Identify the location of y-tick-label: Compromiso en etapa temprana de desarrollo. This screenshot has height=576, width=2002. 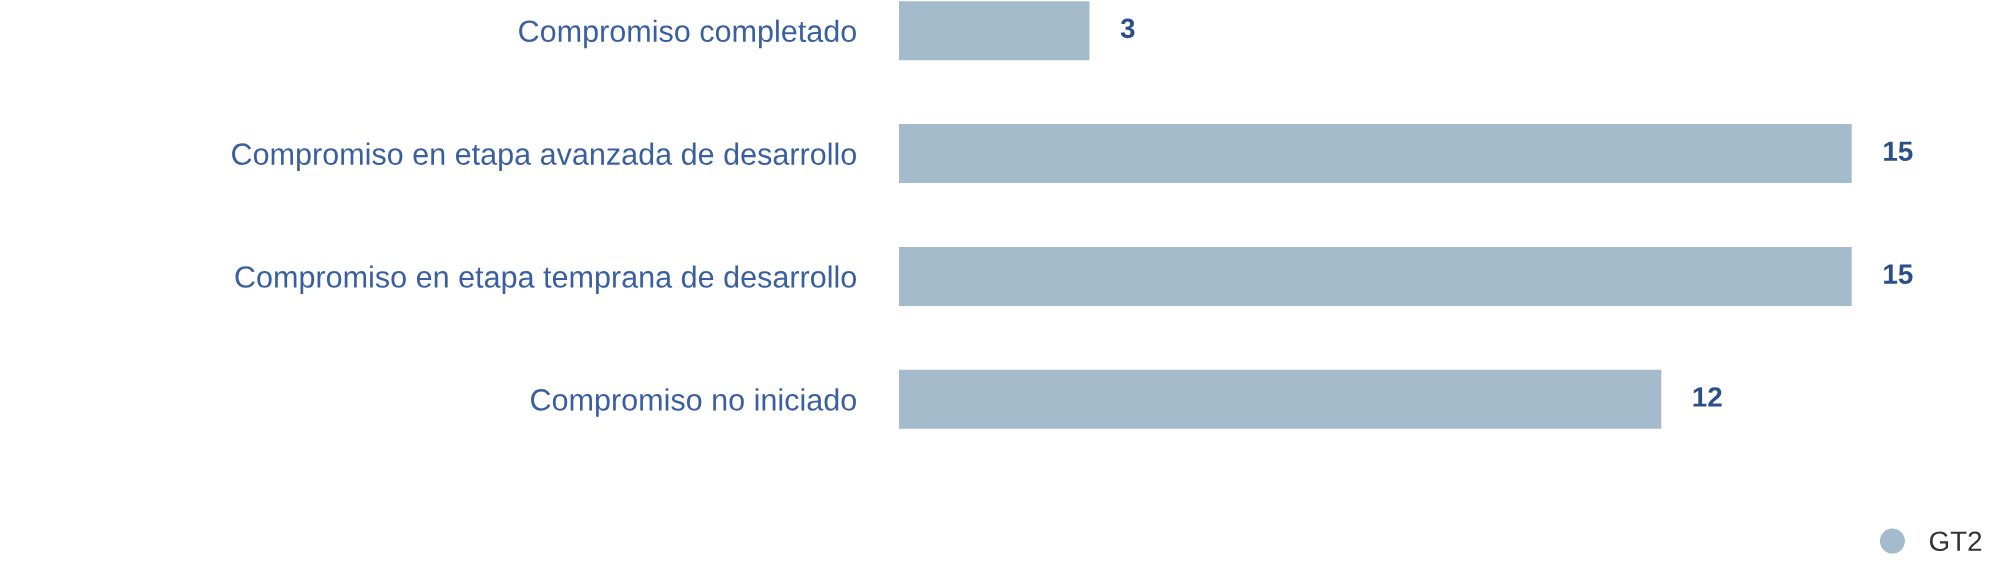
(545, 279).